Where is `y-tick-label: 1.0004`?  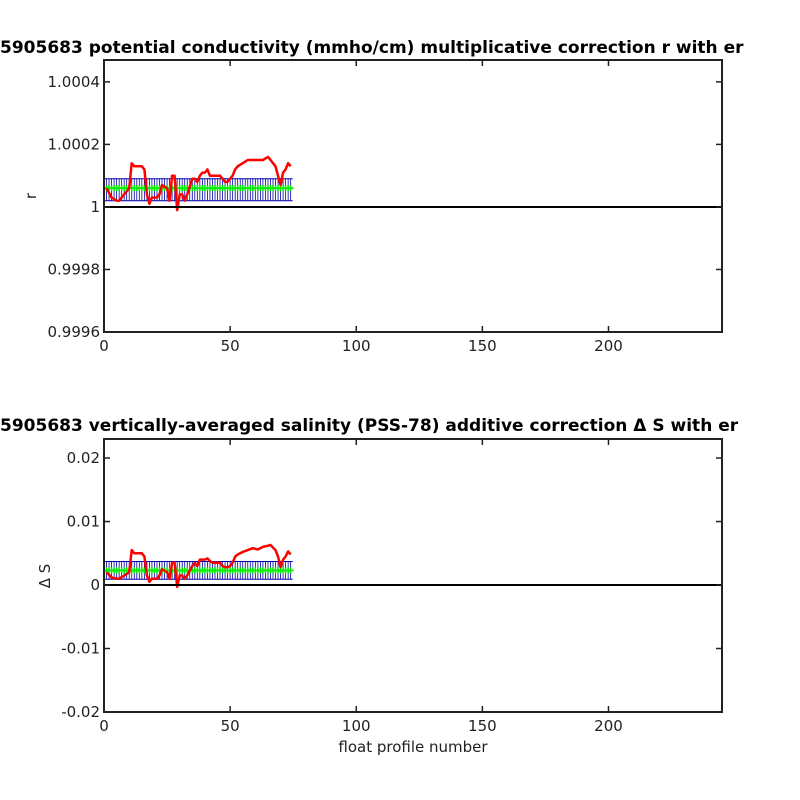 y-tick-label: 1.0004 is located at coordinates (74, 82).